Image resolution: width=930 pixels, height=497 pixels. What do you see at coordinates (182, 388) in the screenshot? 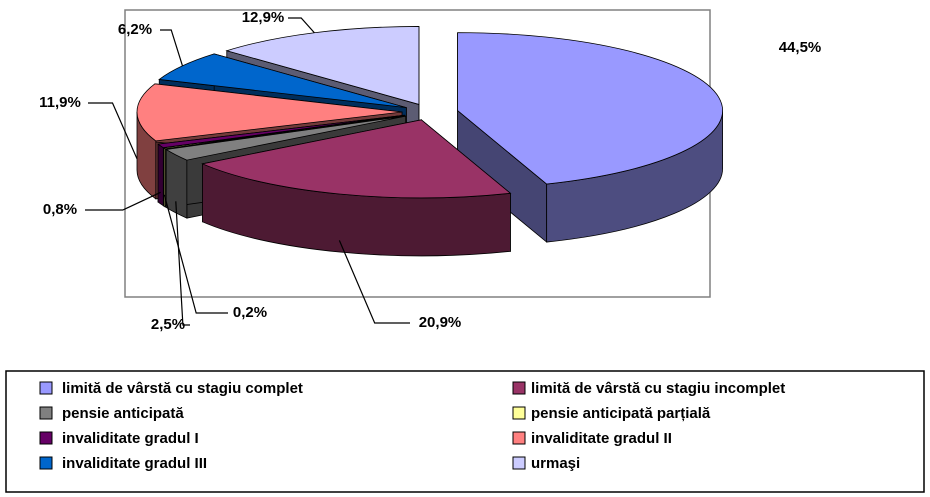
I see `legend-label: limită de vârstă cu stagiu complet` at bounding box center [182, 388].